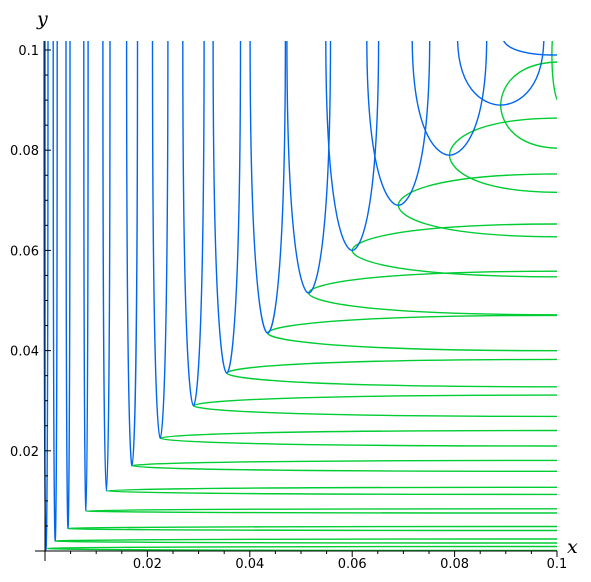 Image resolution: width=591 pixels, height=582 pixels. What do you see at coordinates (572, 547) in the screenshot?
I see `x-axis-label: x` at bounding box center [572, 547].